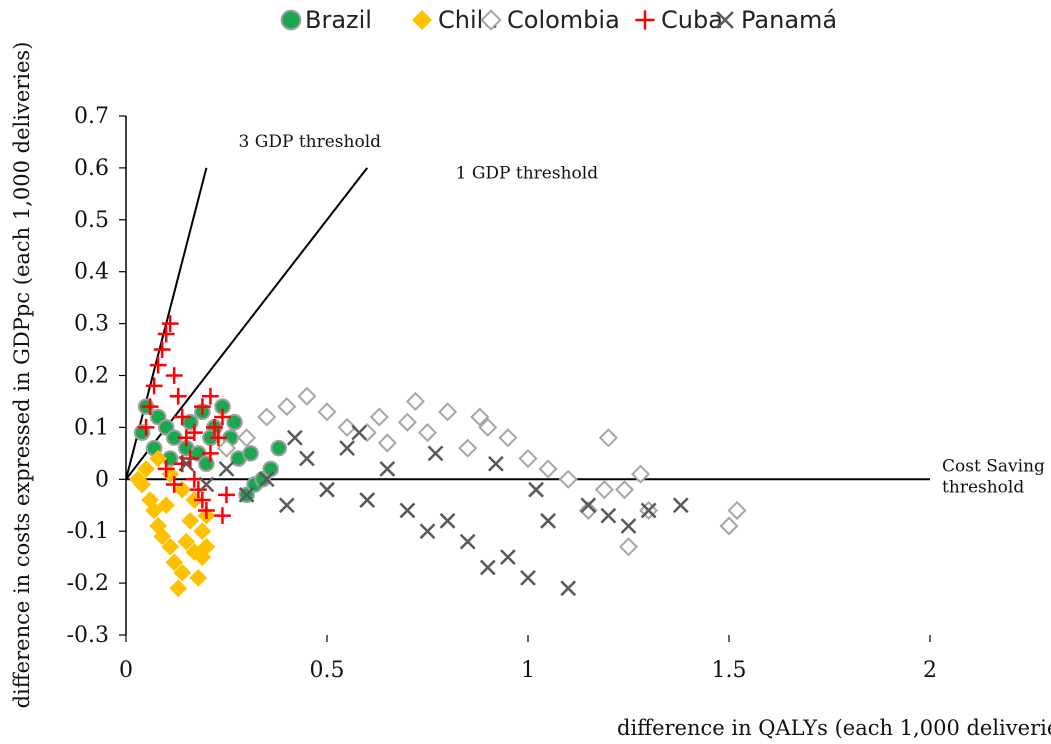 Image resolution: width=1051 pixels, height=744 pixels. What do you see at coordinates (126, 670) in the screenshot?
I see `x-tick-label: 0` at bounding box center [126, 670].